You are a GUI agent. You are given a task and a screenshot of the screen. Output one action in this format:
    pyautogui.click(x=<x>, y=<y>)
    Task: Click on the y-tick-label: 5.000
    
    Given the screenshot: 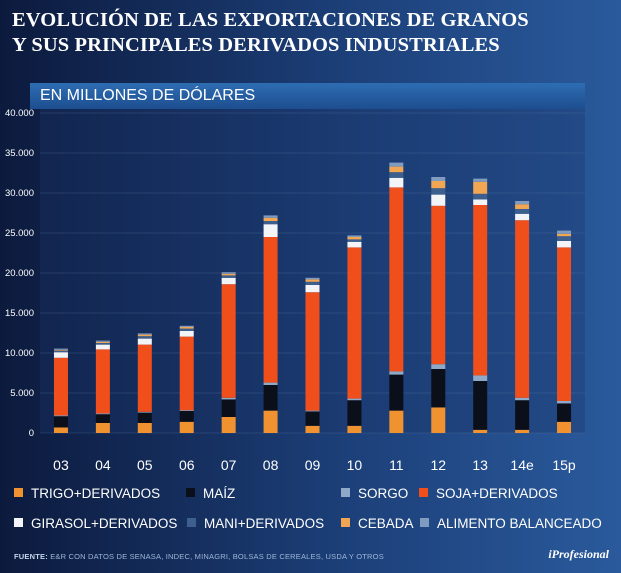 What is the action you would take?
    pyautogui.click(x=22, y=393)
    